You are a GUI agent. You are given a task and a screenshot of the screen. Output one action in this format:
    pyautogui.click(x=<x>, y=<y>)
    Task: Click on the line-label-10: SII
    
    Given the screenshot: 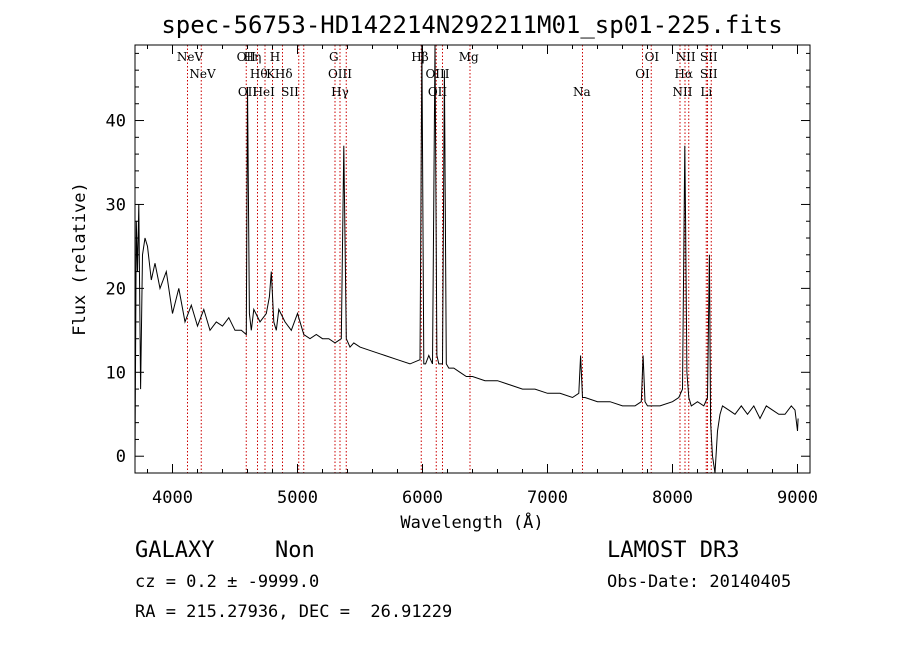 What is the action you would take?
    pyautogui.click(x=290, y=92)
    